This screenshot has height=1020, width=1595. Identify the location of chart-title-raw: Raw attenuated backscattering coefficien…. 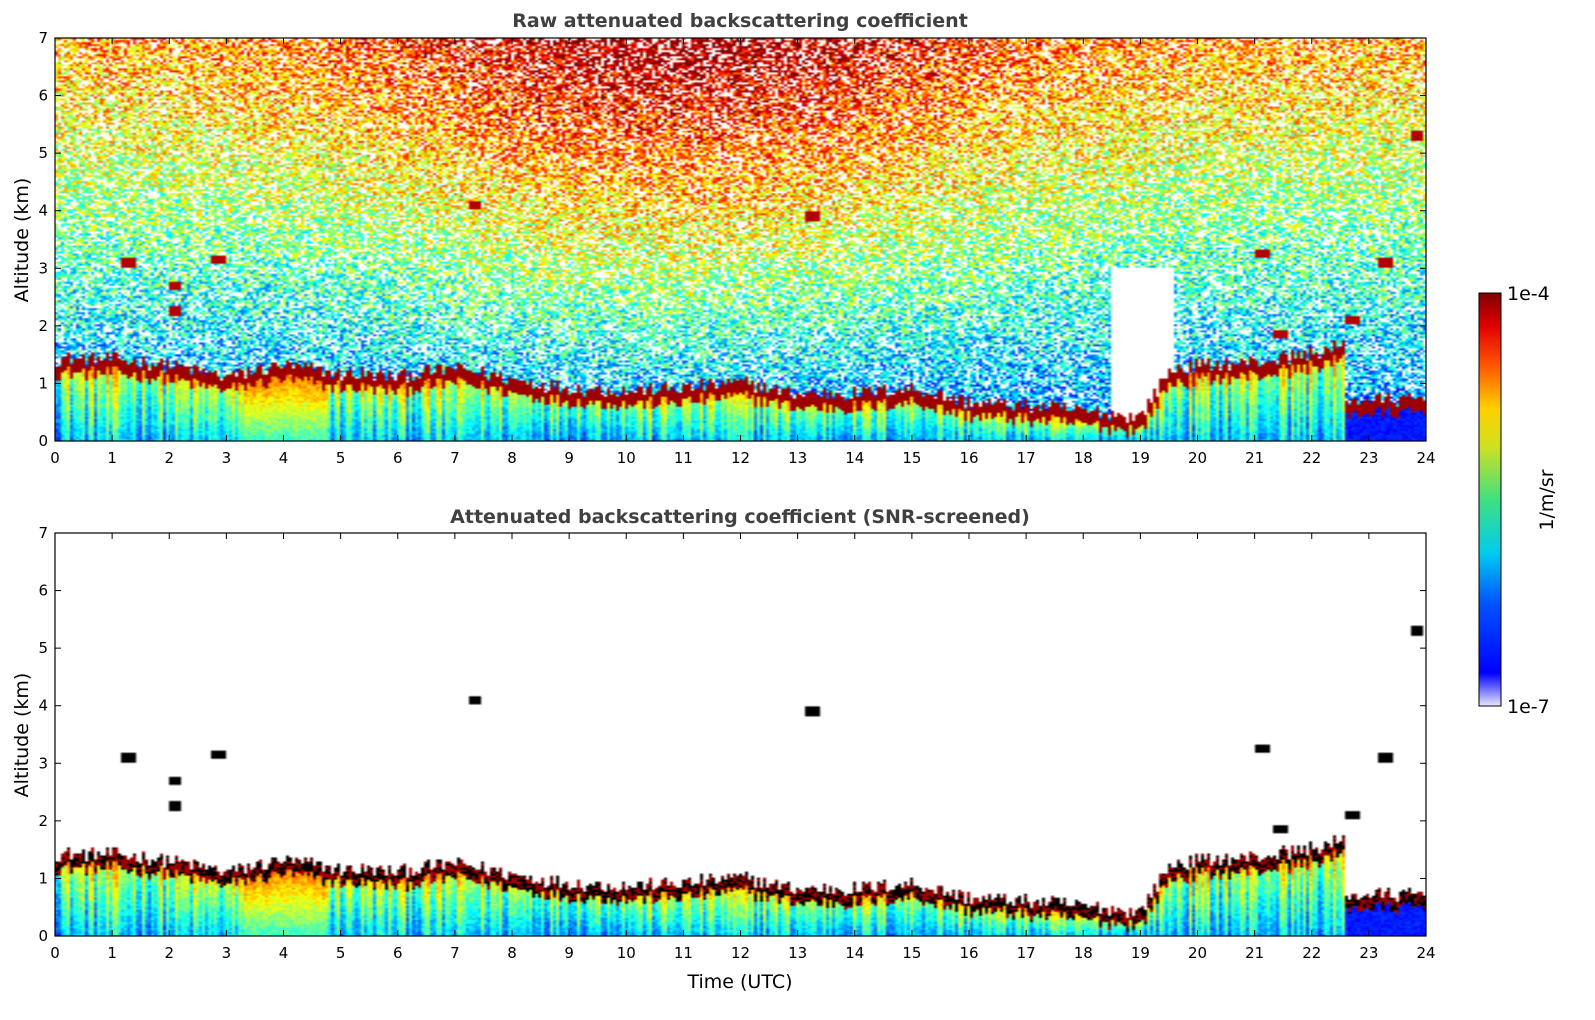
(740, 21).